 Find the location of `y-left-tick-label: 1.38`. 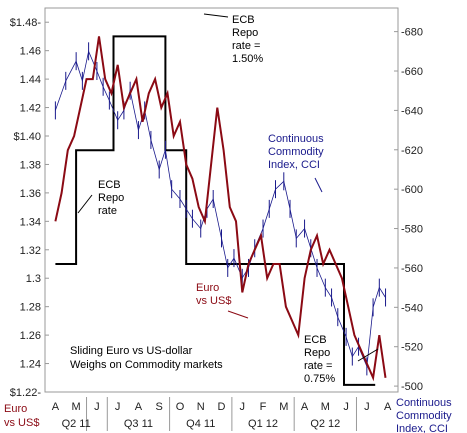

y-left-tick-label: 1.38 is located at coordinates (30, 165).